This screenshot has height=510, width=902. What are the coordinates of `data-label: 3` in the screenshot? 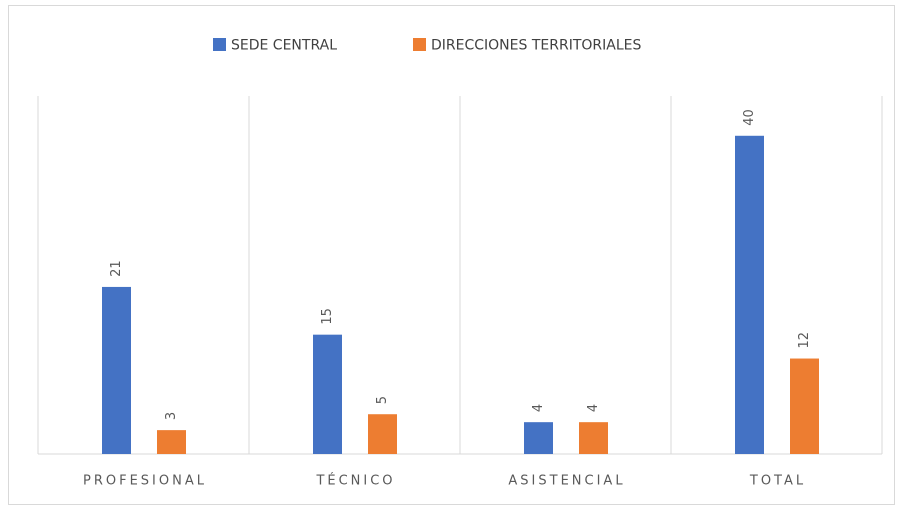 It's located at (171, 416).